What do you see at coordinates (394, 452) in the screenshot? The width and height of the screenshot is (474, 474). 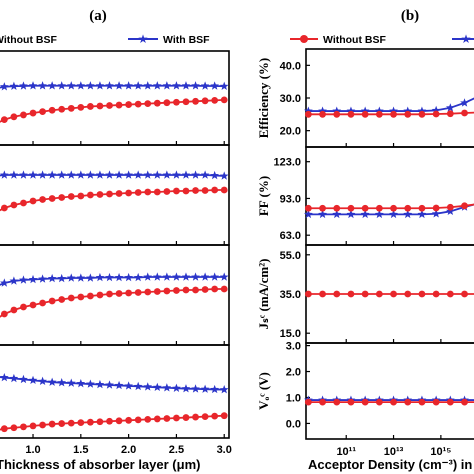 I see `b-xtick-label-1: 10¹³` at bounding box center [394, 452].